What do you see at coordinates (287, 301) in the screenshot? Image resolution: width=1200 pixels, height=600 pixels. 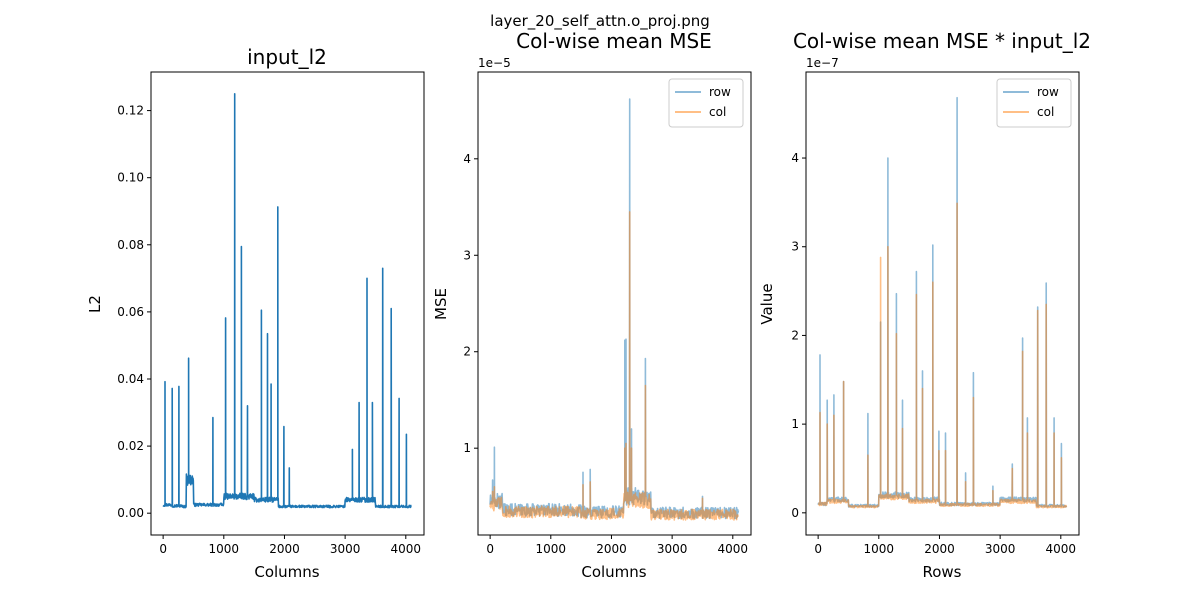 I see `series-line-l2` at bounding box center [287, 301].